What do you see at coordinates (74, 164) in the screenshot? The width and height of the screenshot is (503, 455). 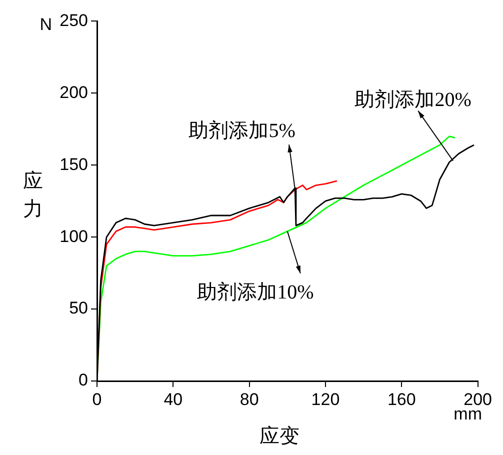 I see `y-tick-label: 150` at bounding box center [74, 164].